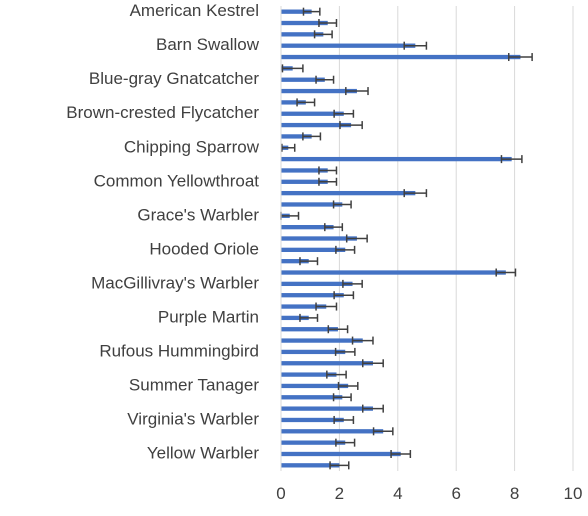  What do you see at coordinates (208, 316) in the screenshot?
I see `category-label-purple-martin: Purple Martin` at bounding box center [208, 316].